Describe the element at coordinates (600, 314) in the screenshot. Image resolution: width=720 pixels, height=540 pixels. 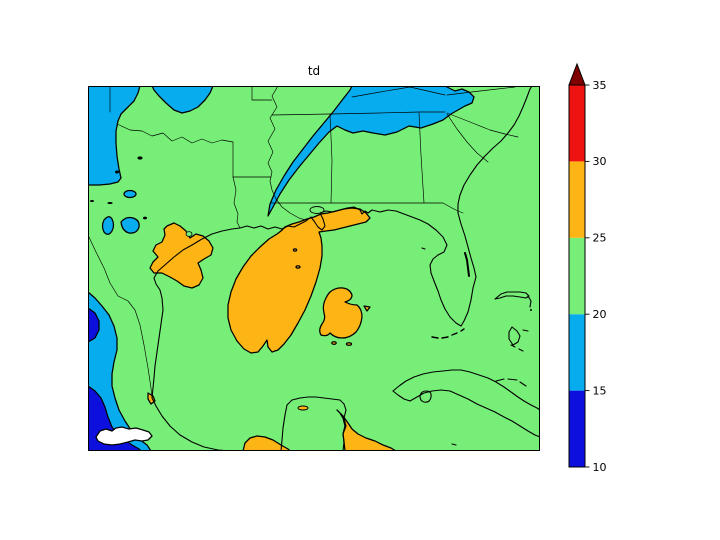
I see `colorbar-tick-label: 20` at that location.